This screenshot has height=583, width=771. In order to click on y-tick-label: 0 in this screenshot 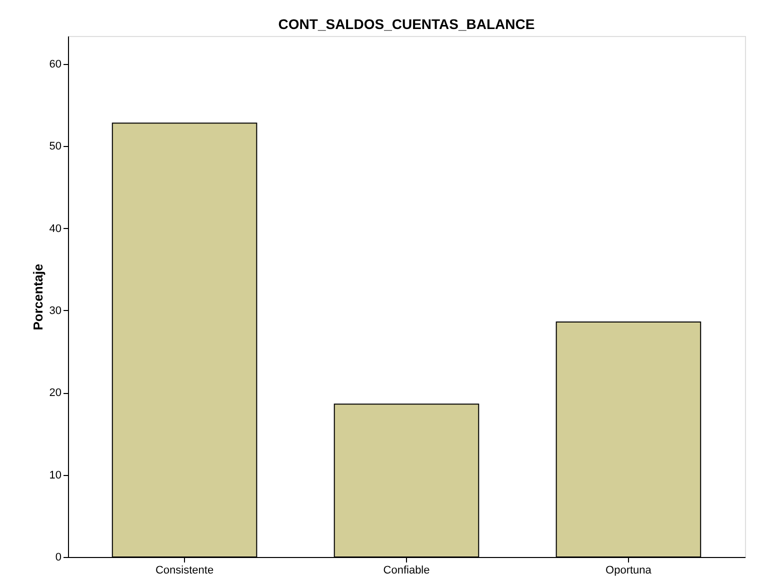, I will do `click(58, 558)`.